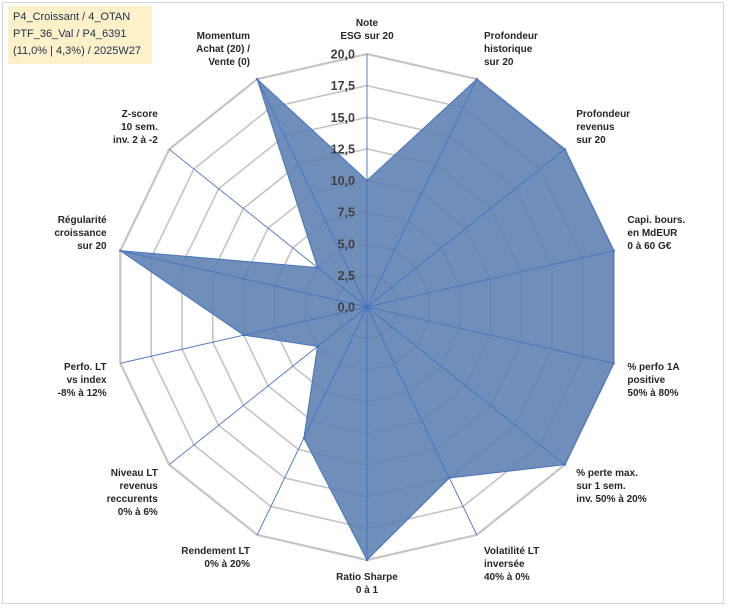 The width and height of the screenshot is (729, 609). I want to click on tick-label: 7,5, so click(346, 213).